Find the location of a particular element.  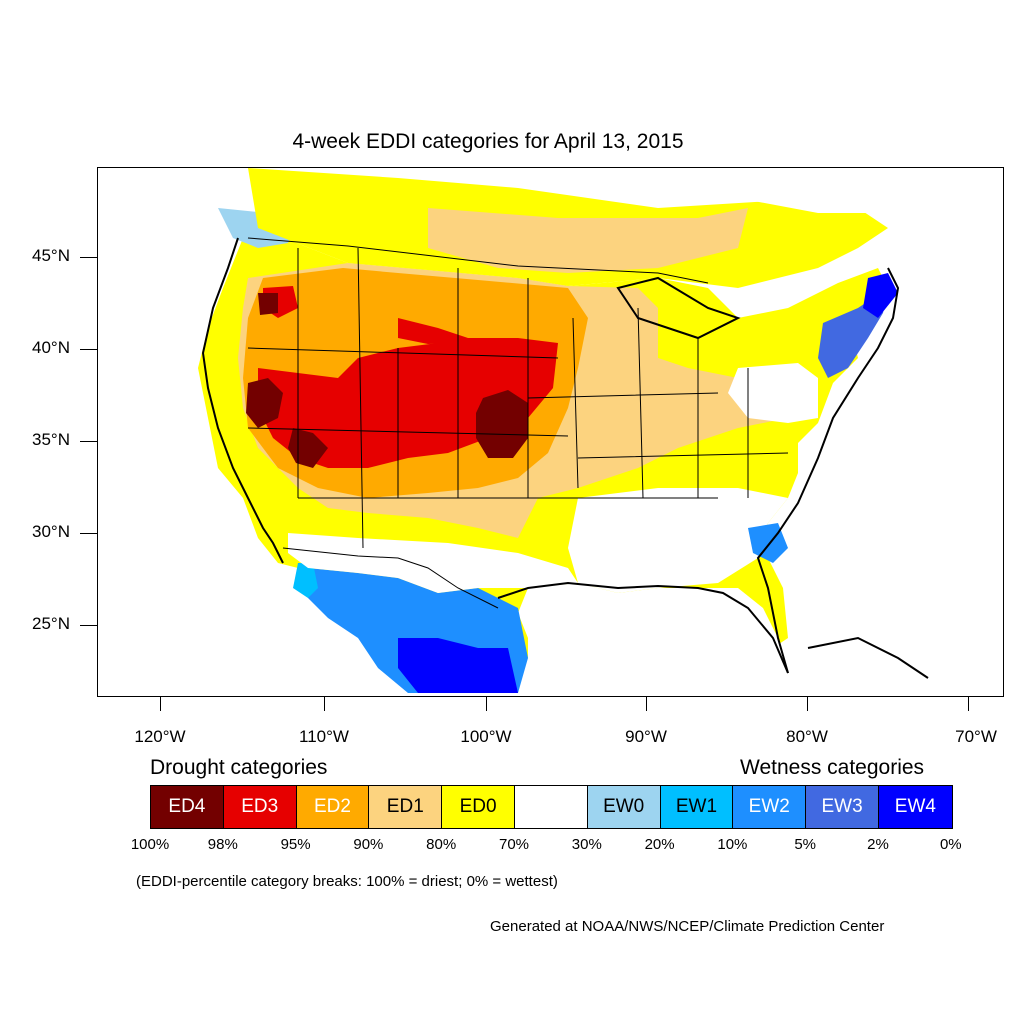

percentile-label: 5% is located at coordinates (805, 844).